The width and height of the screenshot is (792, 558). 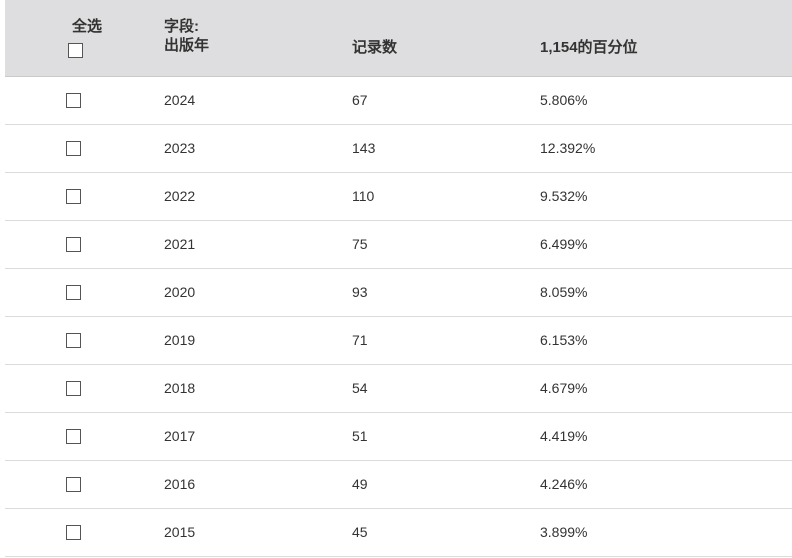 What do you see at coordinates (180, 532) in the screenshot?
I see `year-cell: 2015` at bounding box center [180, 532].